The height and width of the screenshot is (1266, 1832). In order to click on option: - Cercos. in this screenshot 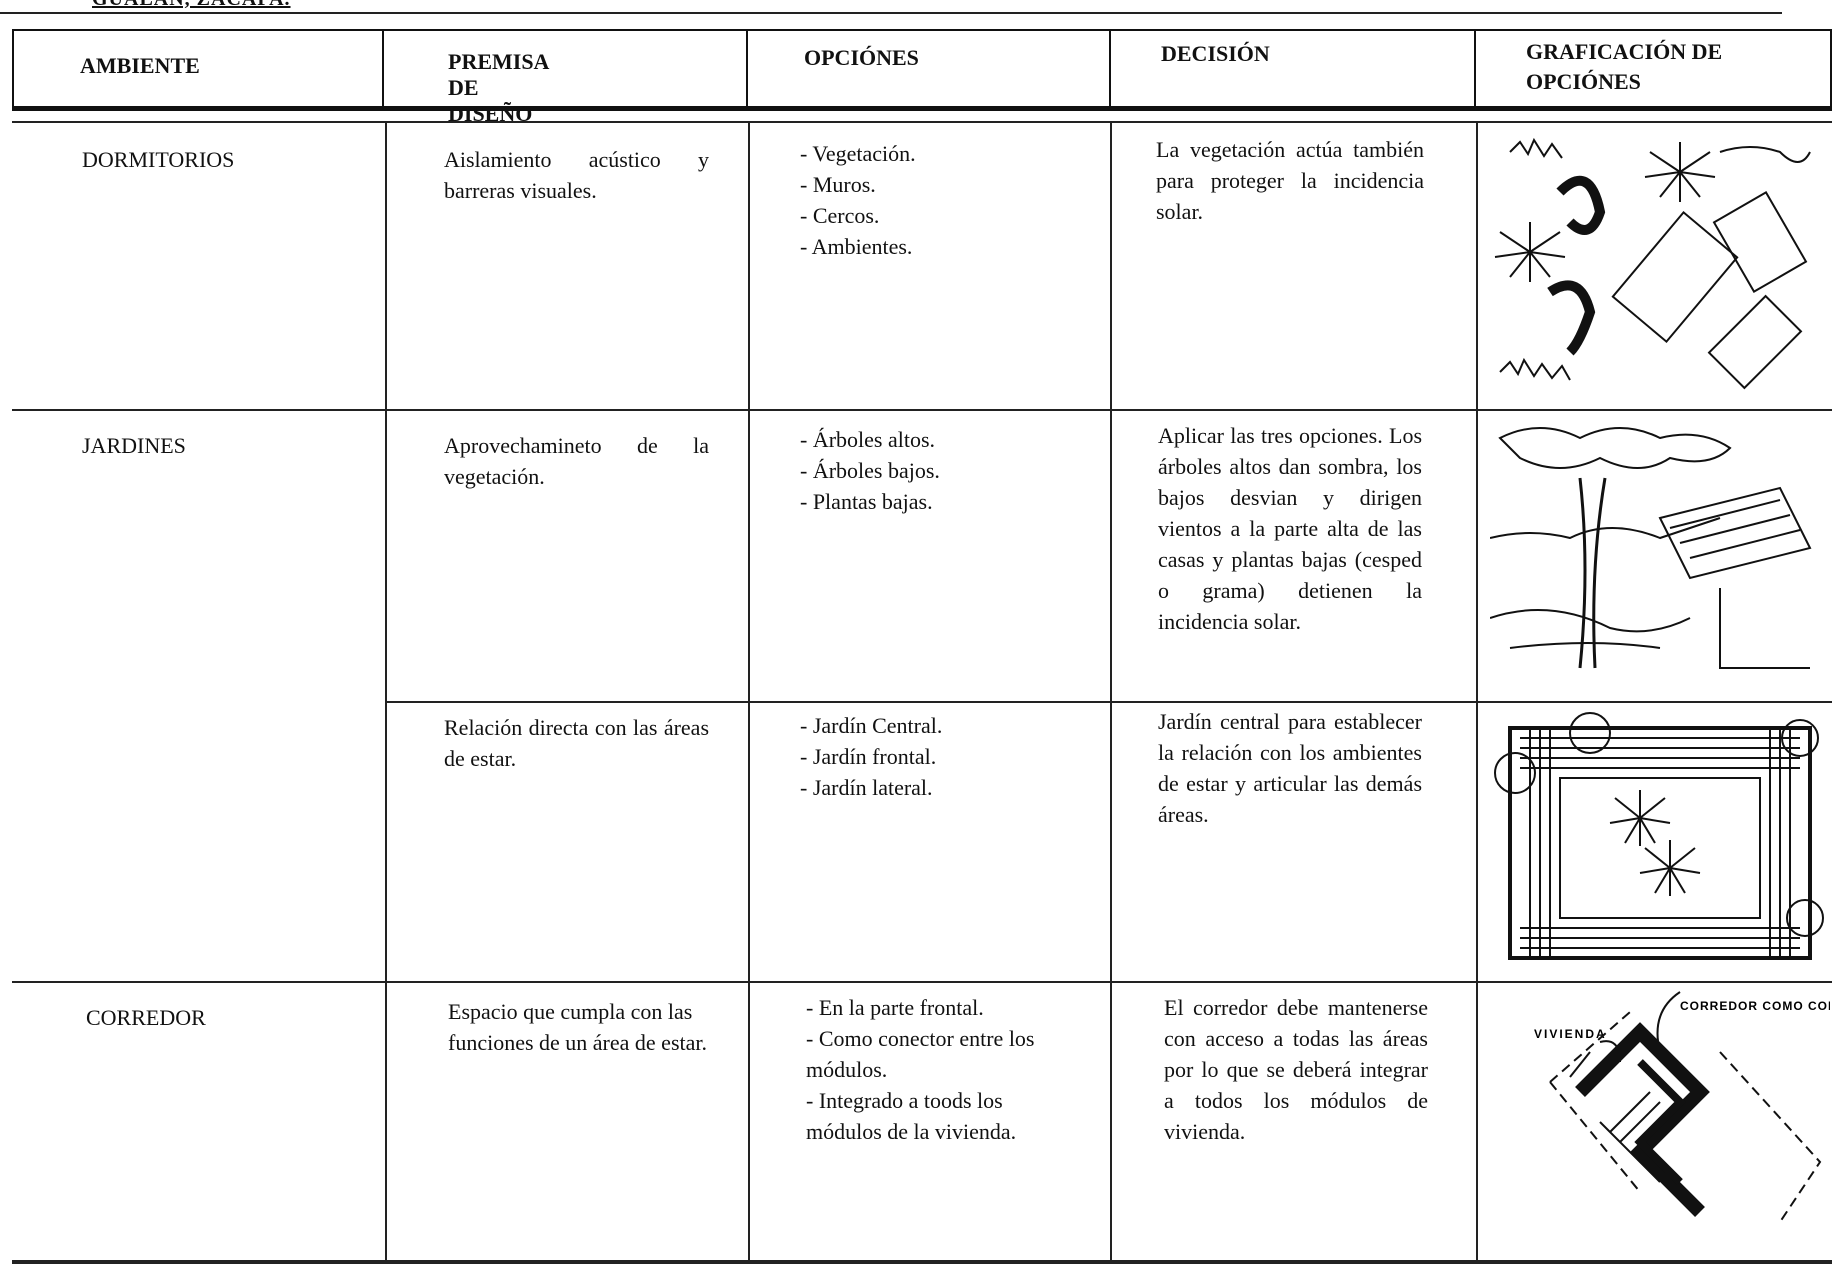, I will do `click(840, 215)`.